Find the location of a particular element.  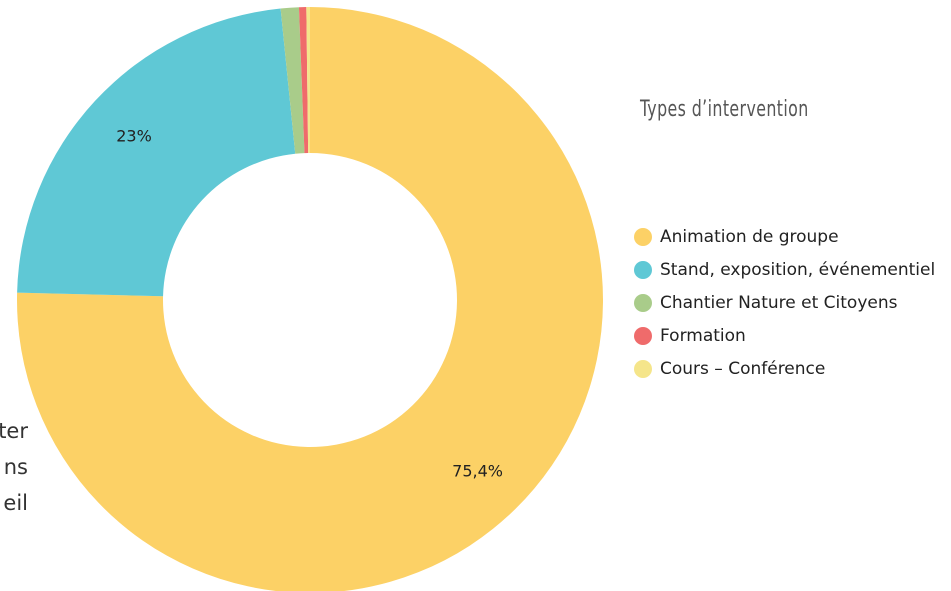

background-text: ter is located at coordinates (14, 431).